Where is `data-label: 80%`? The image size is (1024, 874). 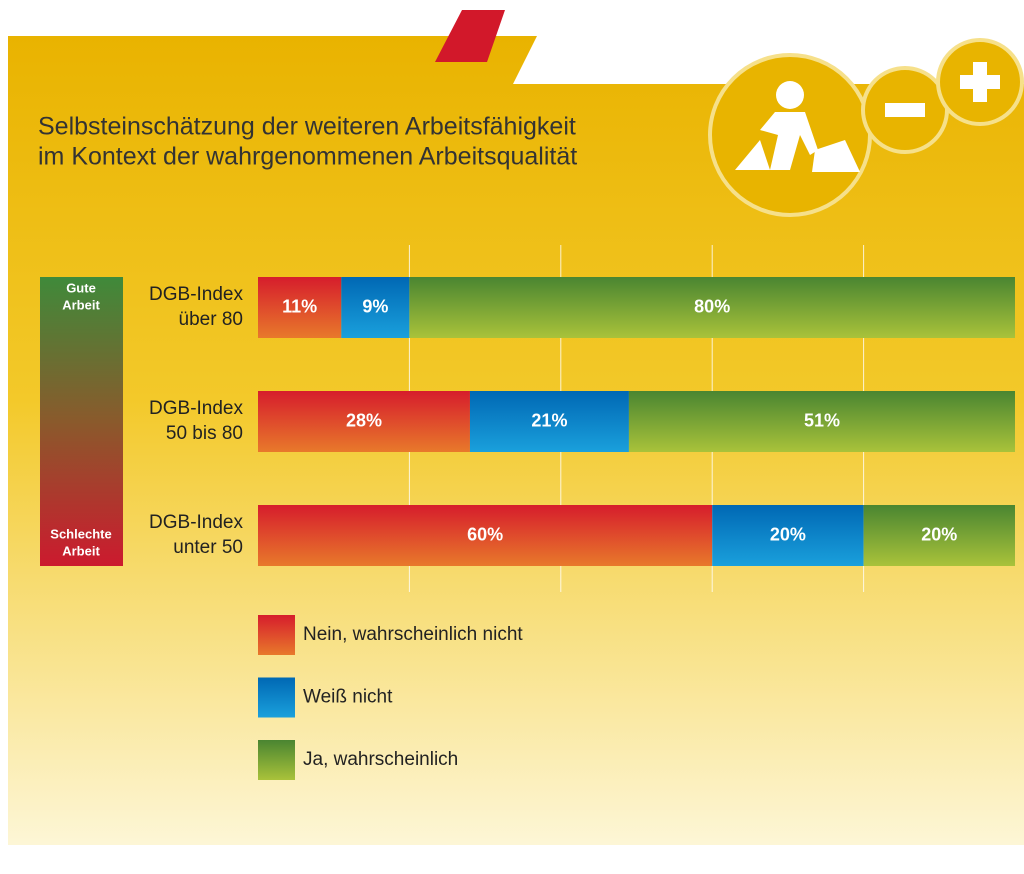
data-label: 80% is located at coordinates (712, 306).